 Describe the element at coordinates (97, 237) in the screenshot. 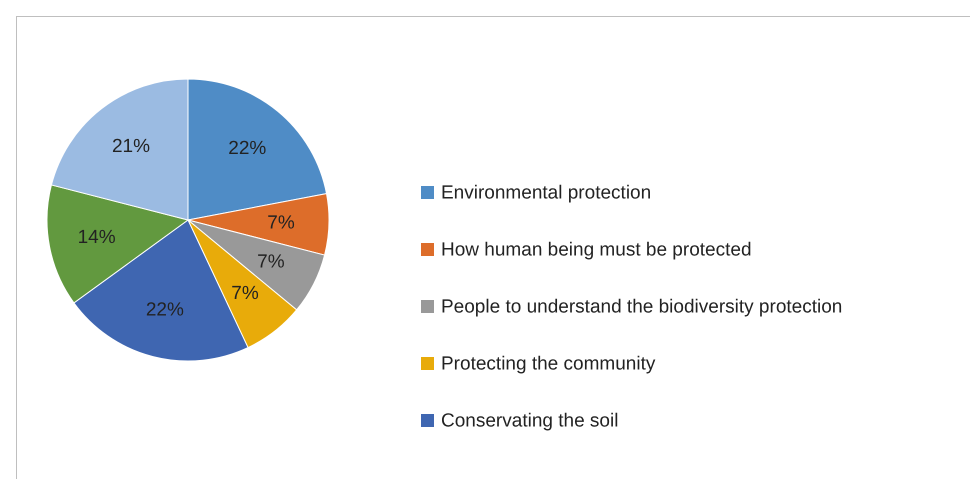

I see `data-label: 14%` at that location.